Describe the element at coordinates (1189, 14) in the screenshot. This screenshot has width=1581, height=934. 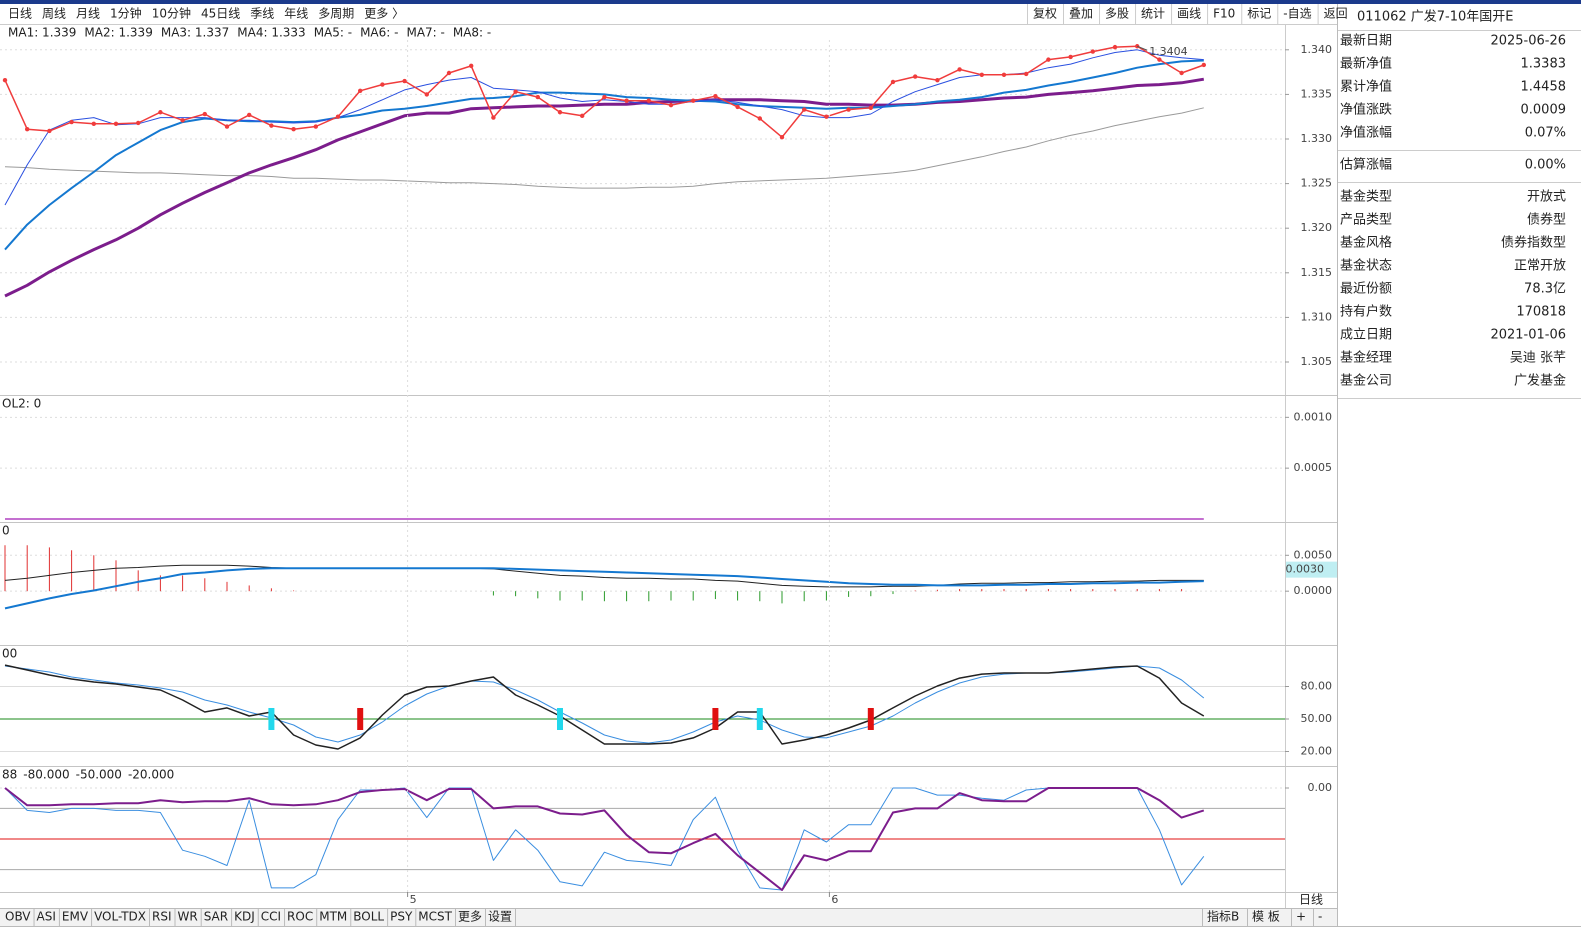
I see `tool-button: 画线` at that location.